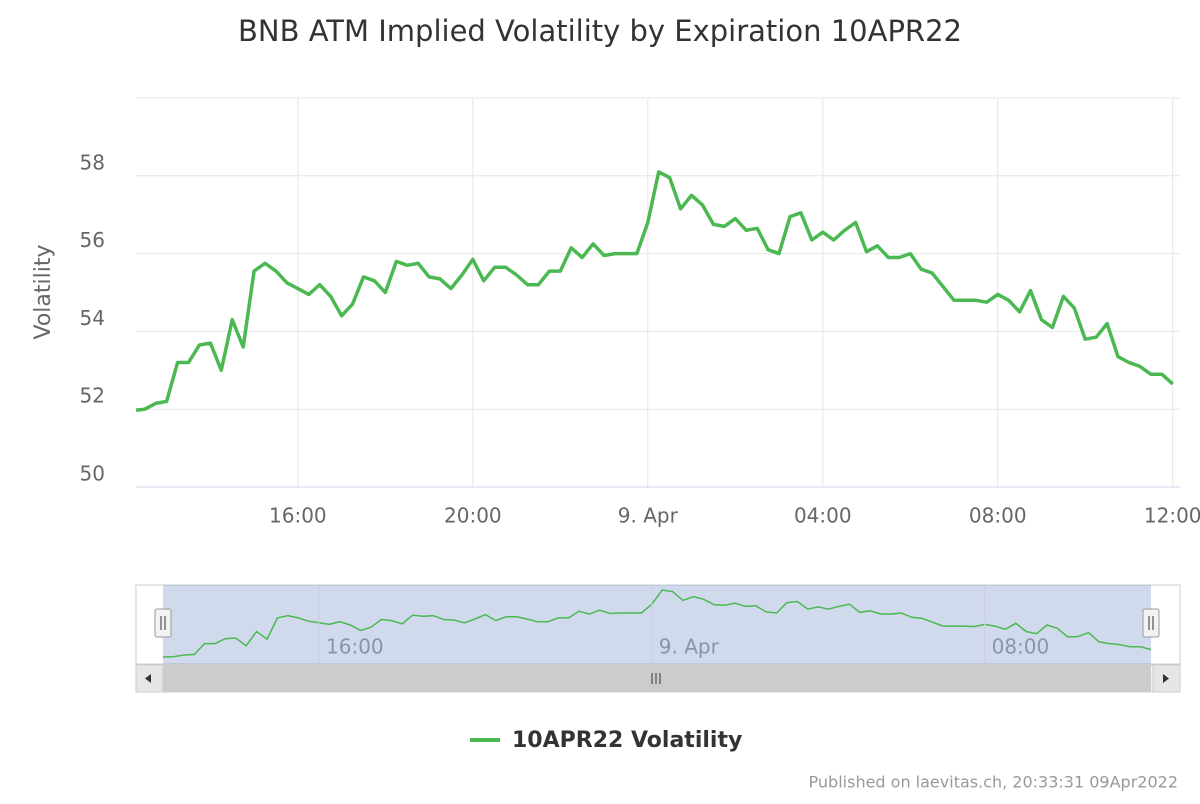 This screenshot has height=804, width=1200. I want to click on x-tick-label: 9. Apr, so click(648, 516).